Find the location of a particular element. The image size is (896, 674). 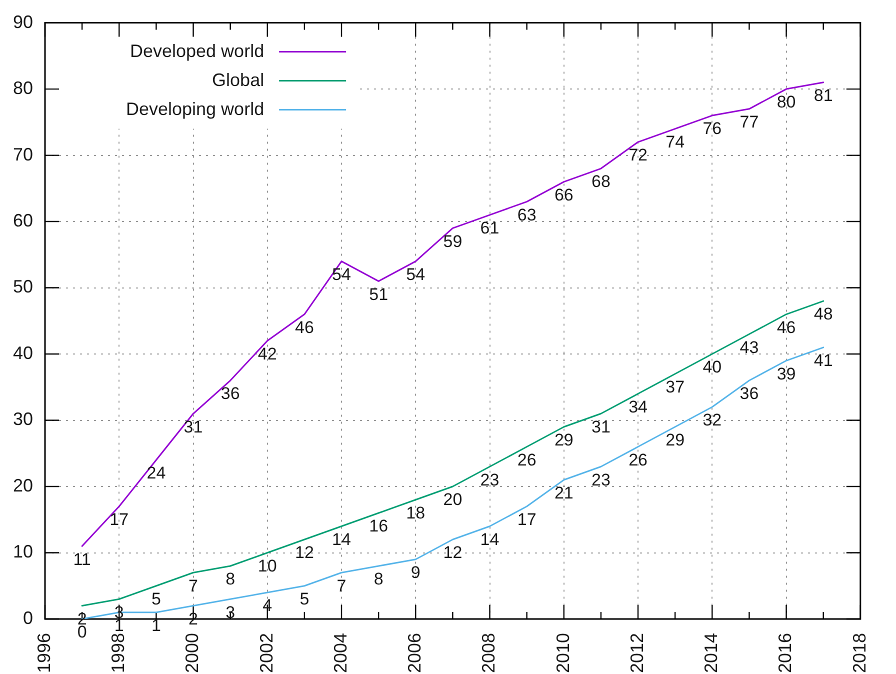

x-tick-label: 2000 is located at coordinates (192, 653).